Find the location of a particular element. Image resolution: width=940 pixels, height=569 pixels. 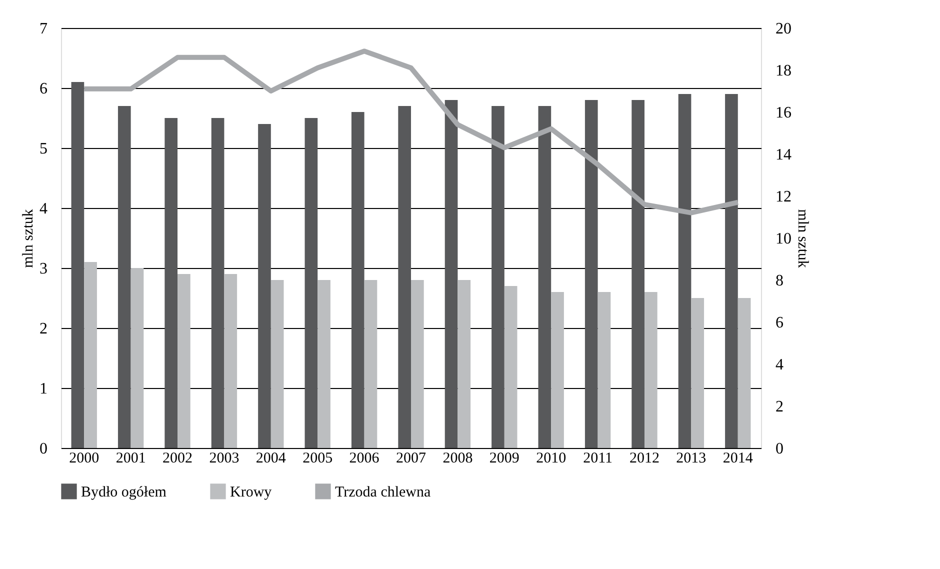

x-tick-label: 2008 is located at coordinates (457, 458).